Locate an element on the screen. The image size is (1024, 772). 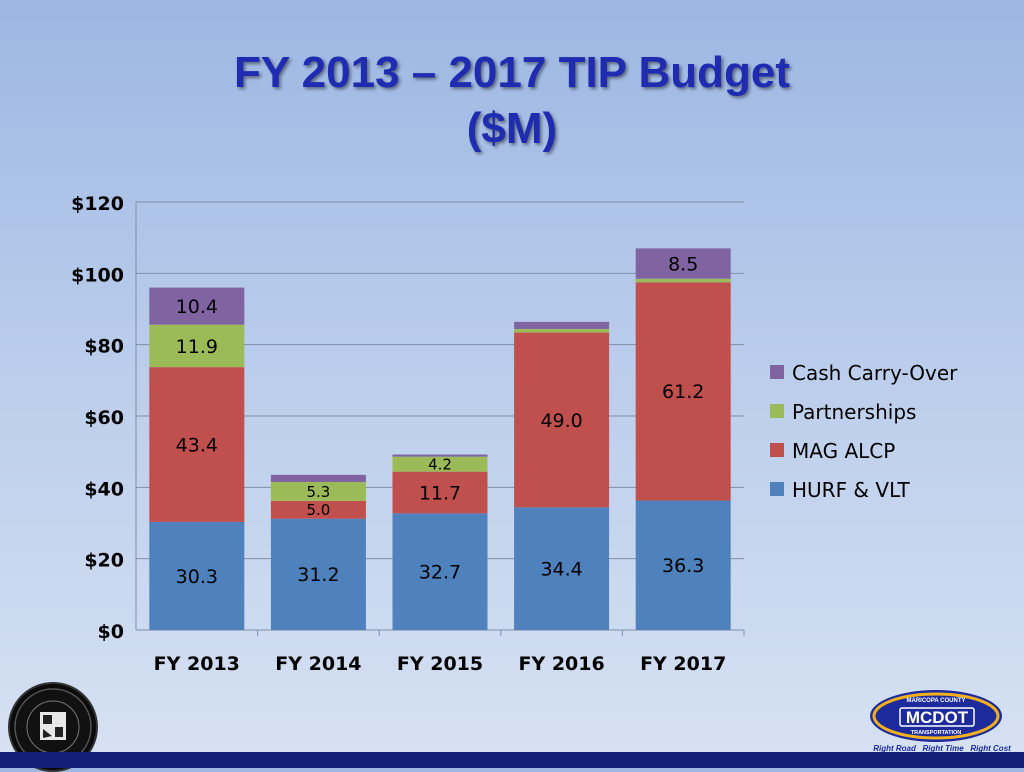
y-tick-label: $40 is located at coordinates (104, 489).